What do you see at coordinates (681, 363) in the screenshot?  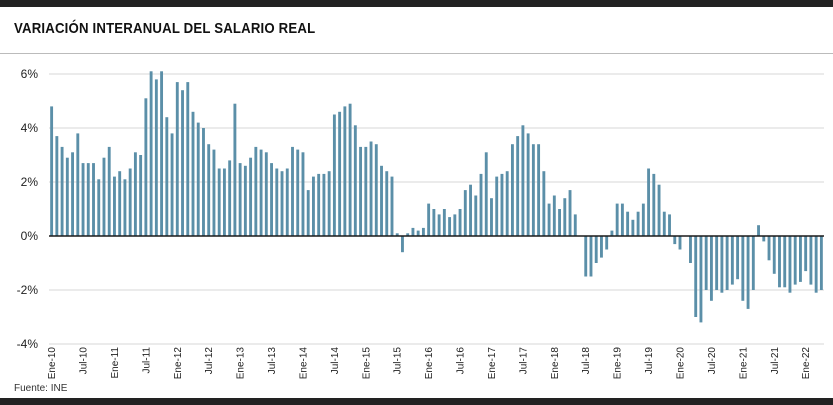 I see `x-tick-label: Ene-20` at bounding box center [681, 363].